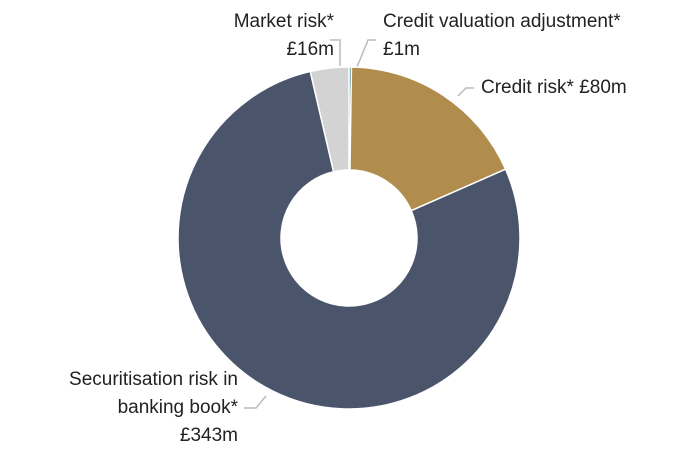 This screenshot has height=451, width=683. What do you see at coordinates (603, 87) in the screenshot?
I see `value-label: £80m` at bounding box center [603, 87].